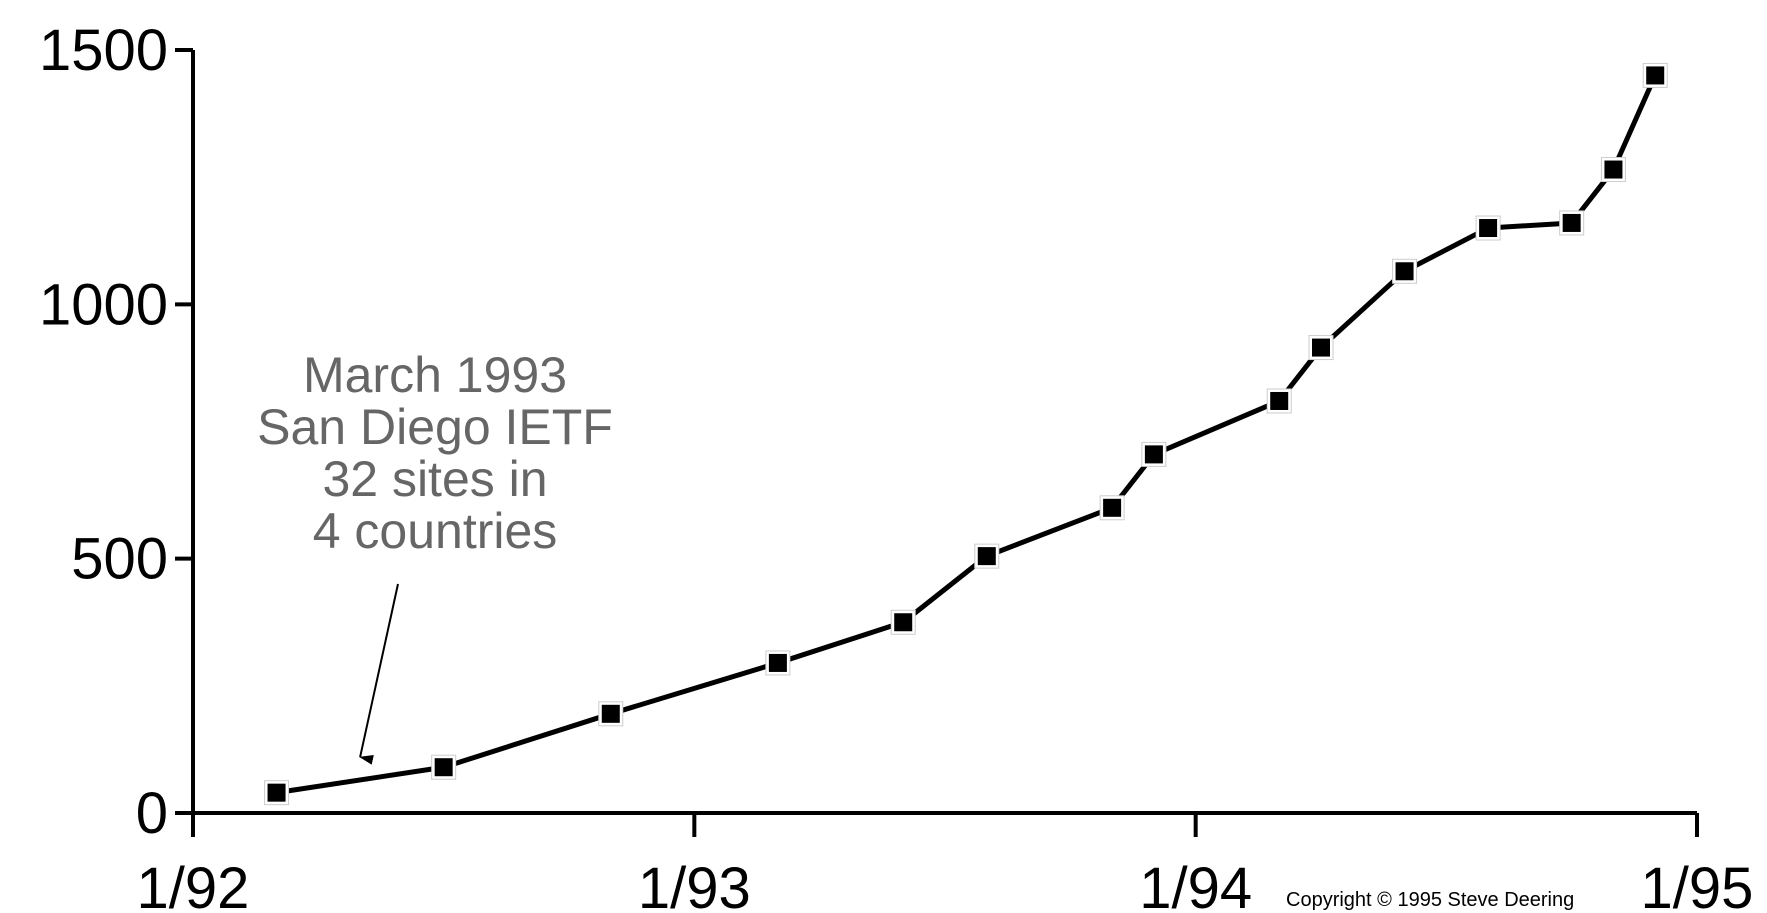 This screenshot has height=913, width=1767. I want to click on annotation-text-line: March 1993, so click(435, 375).